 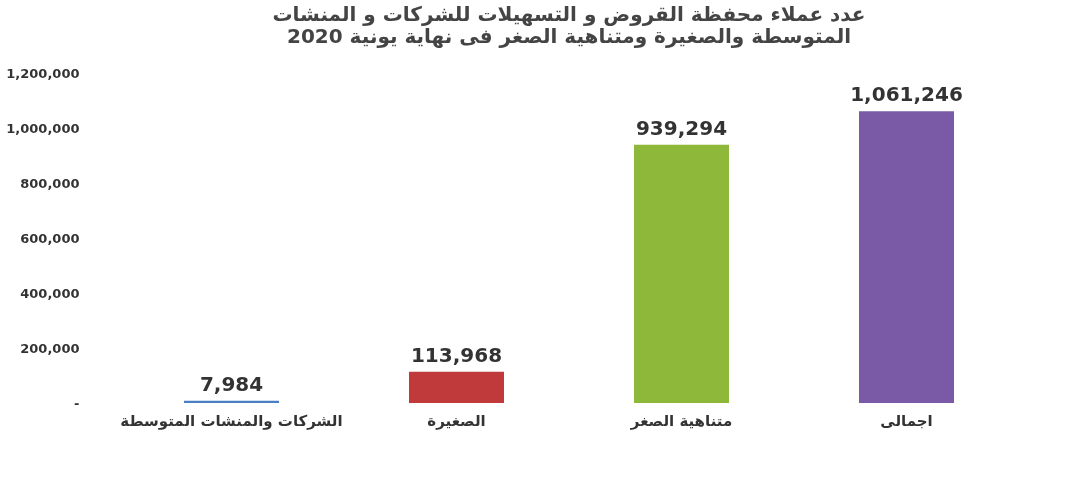 I want to click on x-tick-label: الشركات والمنشات المتوسطة, so click(x=231, y=420).